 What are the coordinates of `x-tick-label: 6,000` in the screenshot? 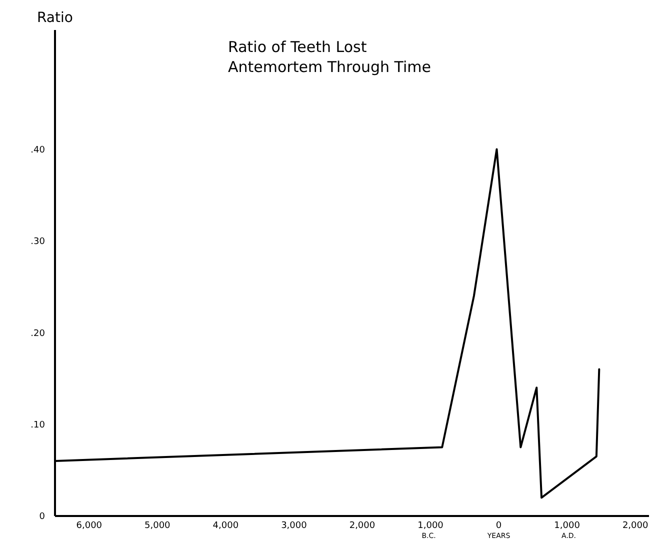 It's located at (89, 526).